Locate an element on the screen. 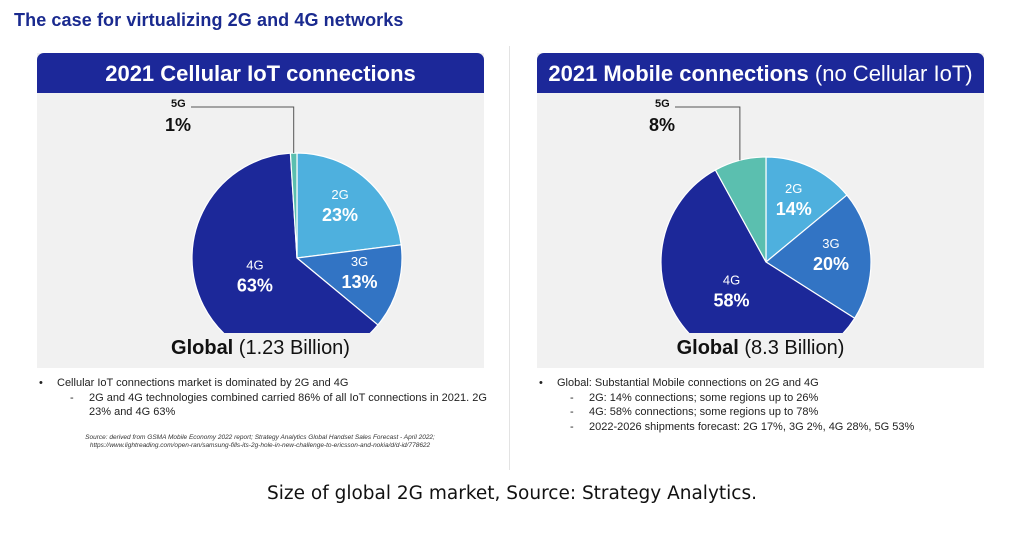 The image size is (1024, 540). iot-pie-chart: 2G 23% 3G 13% 4G 63% 5G 1% is located at coordinates (284, 215).